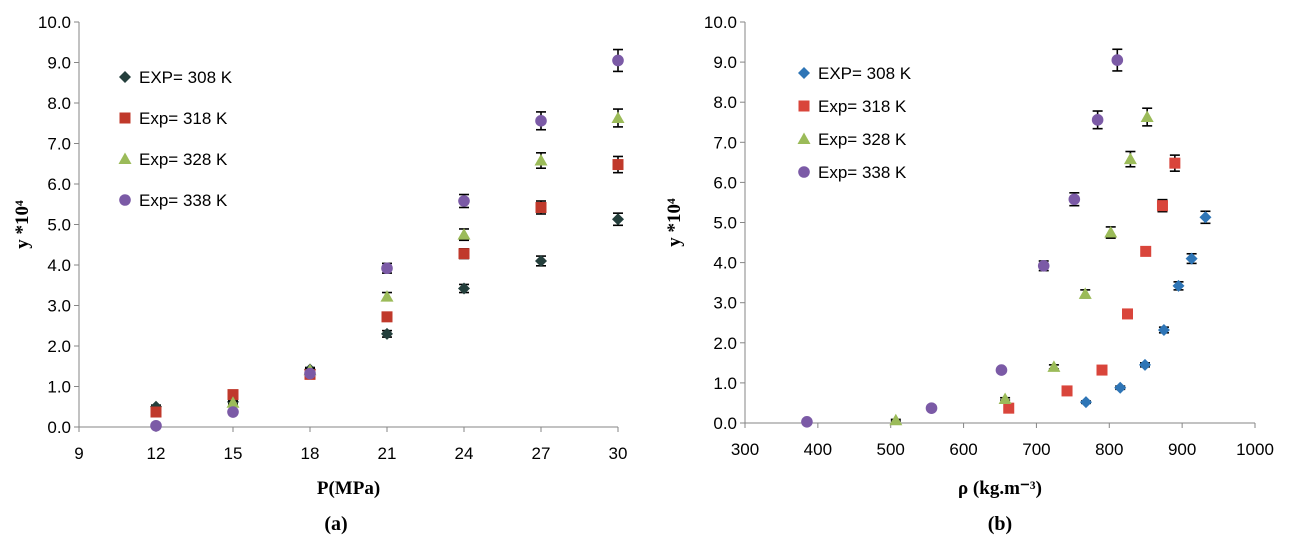 This screenshot has width=1289, height=537. What do you see at coordinates (745, 449) in the screenshot?
I see `x-tick-label: 300` at bounding box center [745, 449].